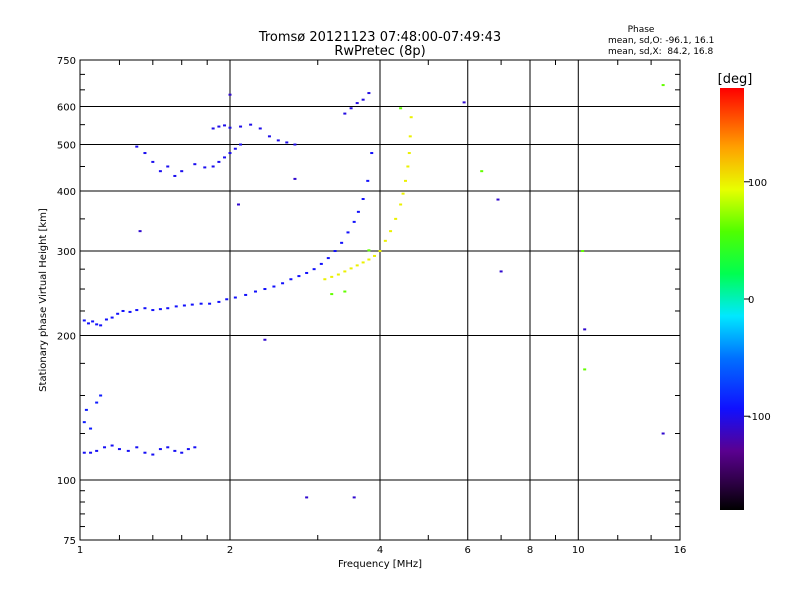  I want to click on x-tick-label: 10, so click(578, 550).